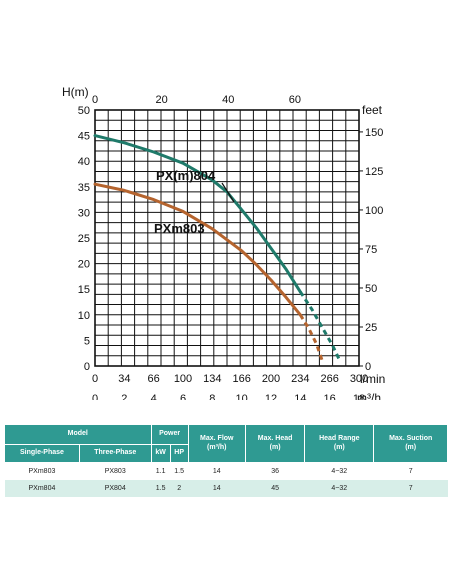 The height and width of the screenshot is (584, 452). What do you see at coordinates (186, 175) in the screenshot?
I see `series-label-pxm804: PX(m)804` at bounding box center [186, 175].